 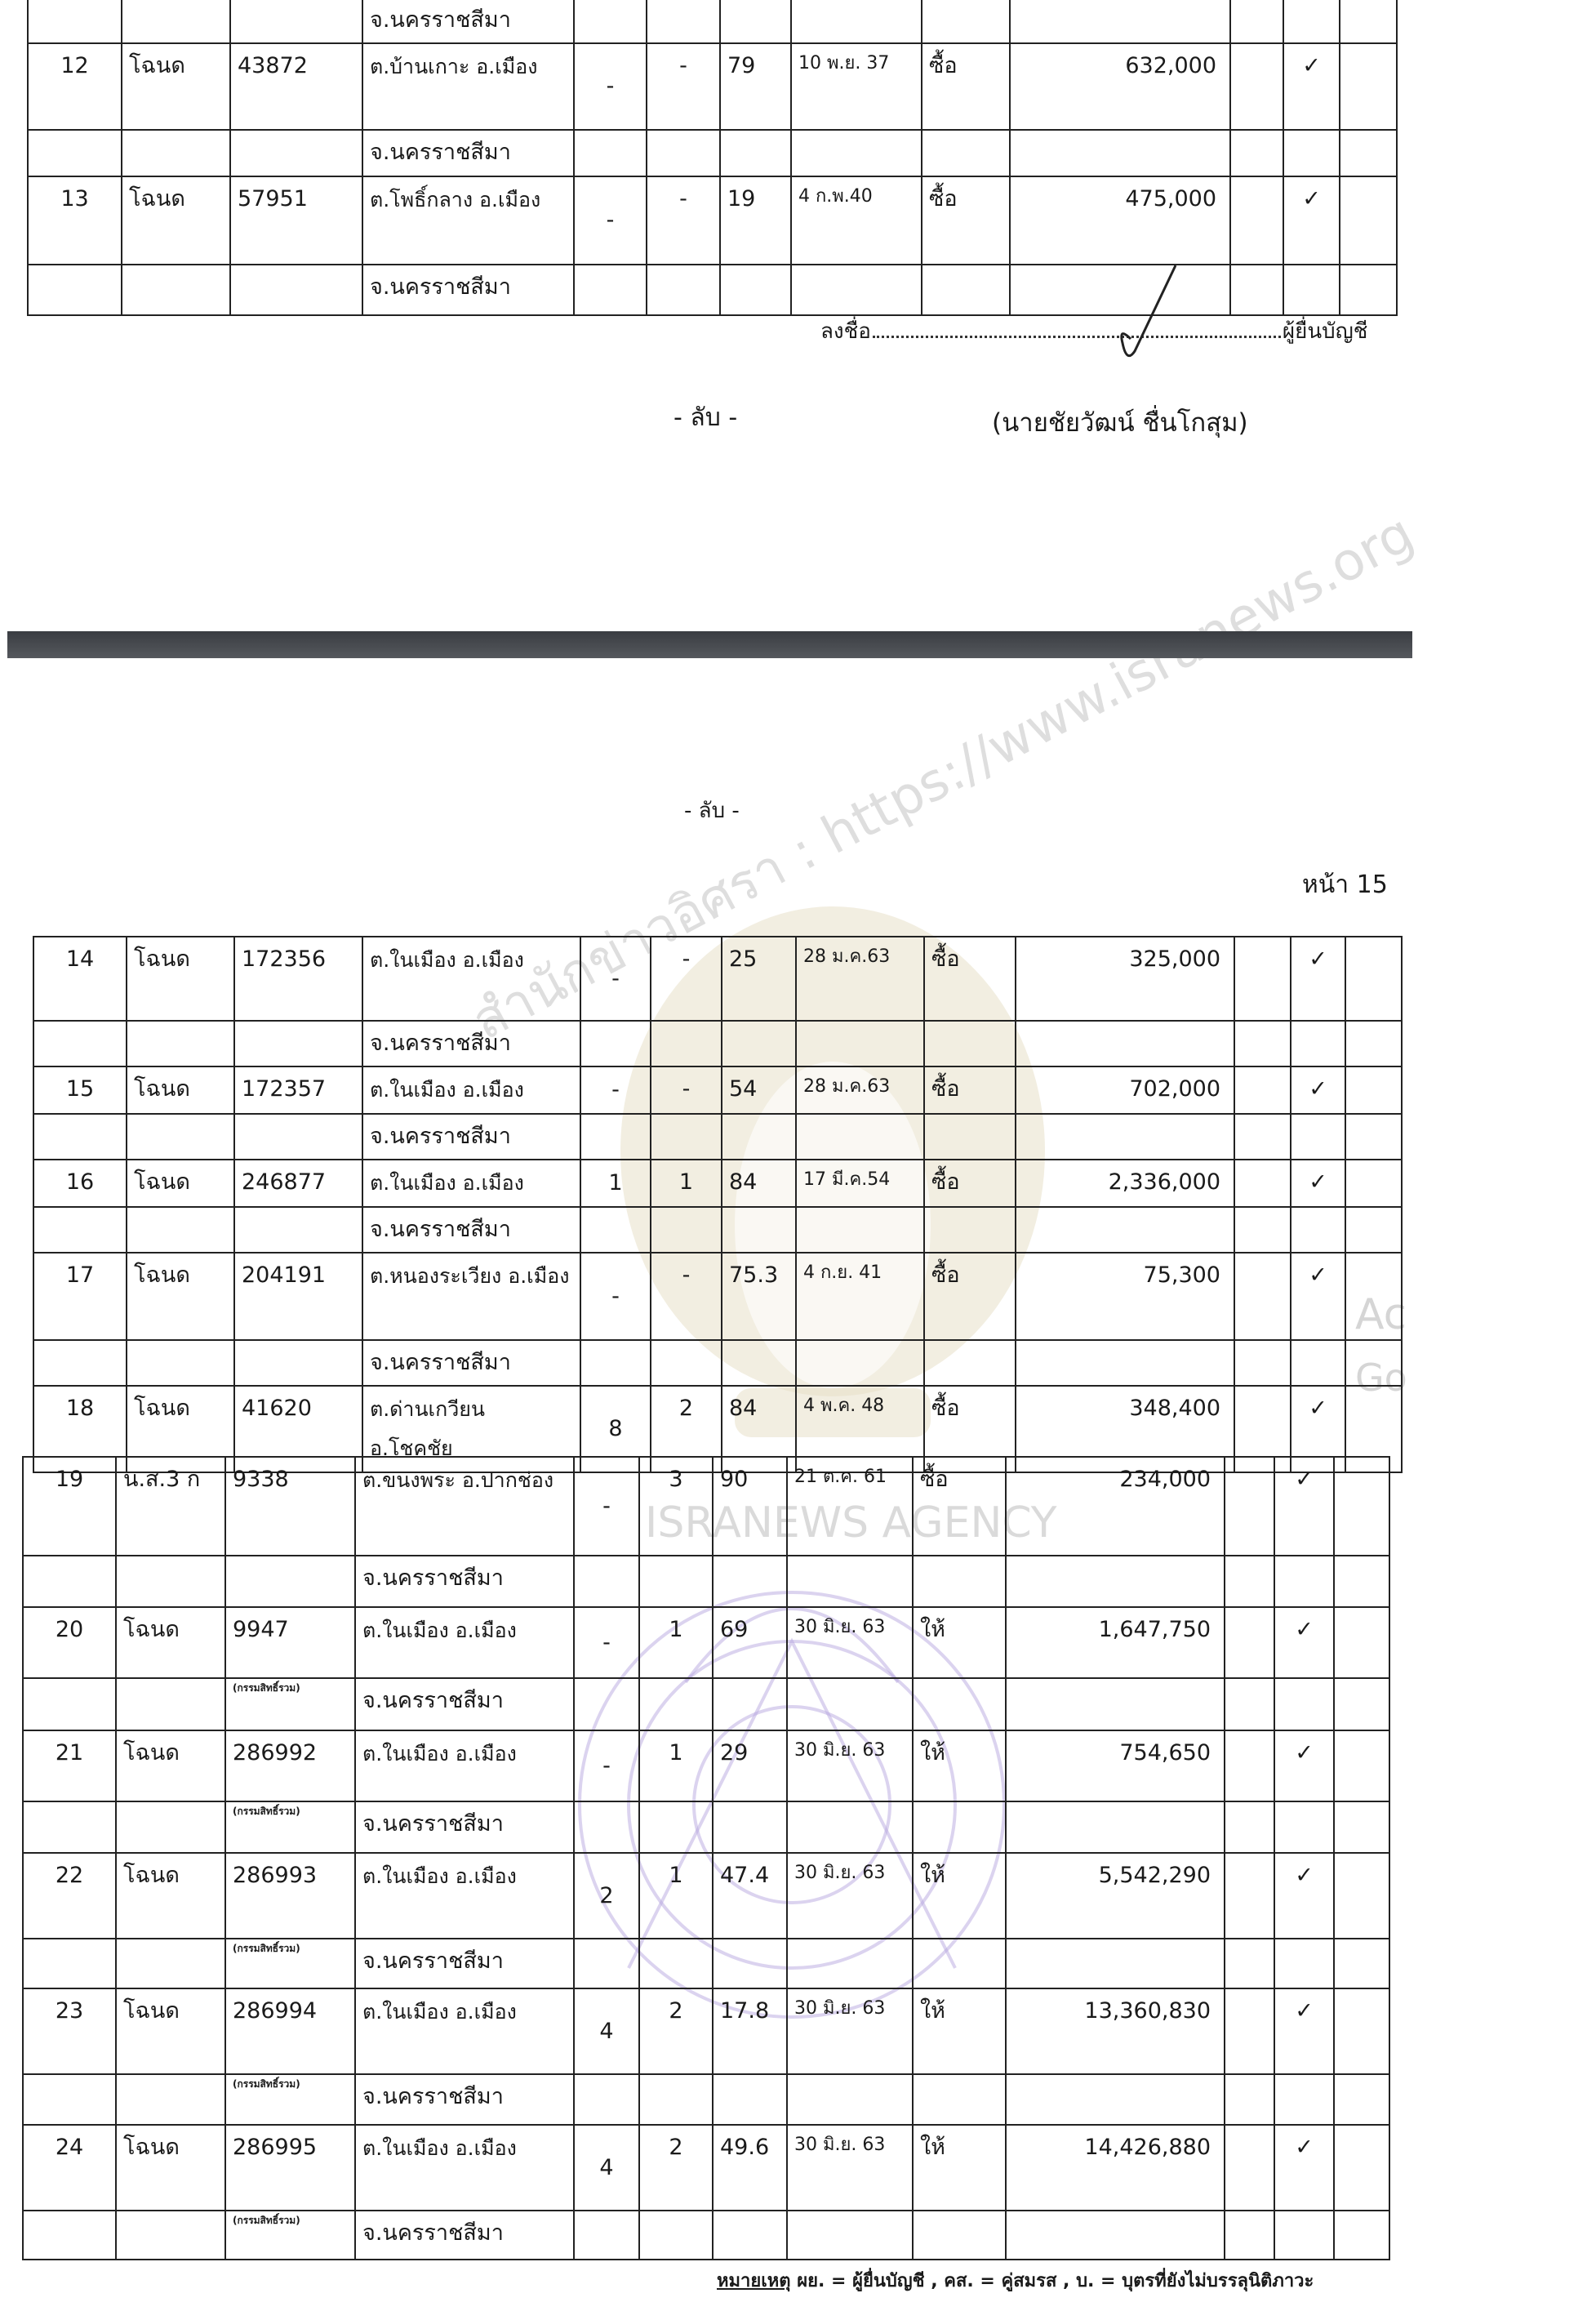 I want to click on price: 754,650, so click(x=1115, y=1766).